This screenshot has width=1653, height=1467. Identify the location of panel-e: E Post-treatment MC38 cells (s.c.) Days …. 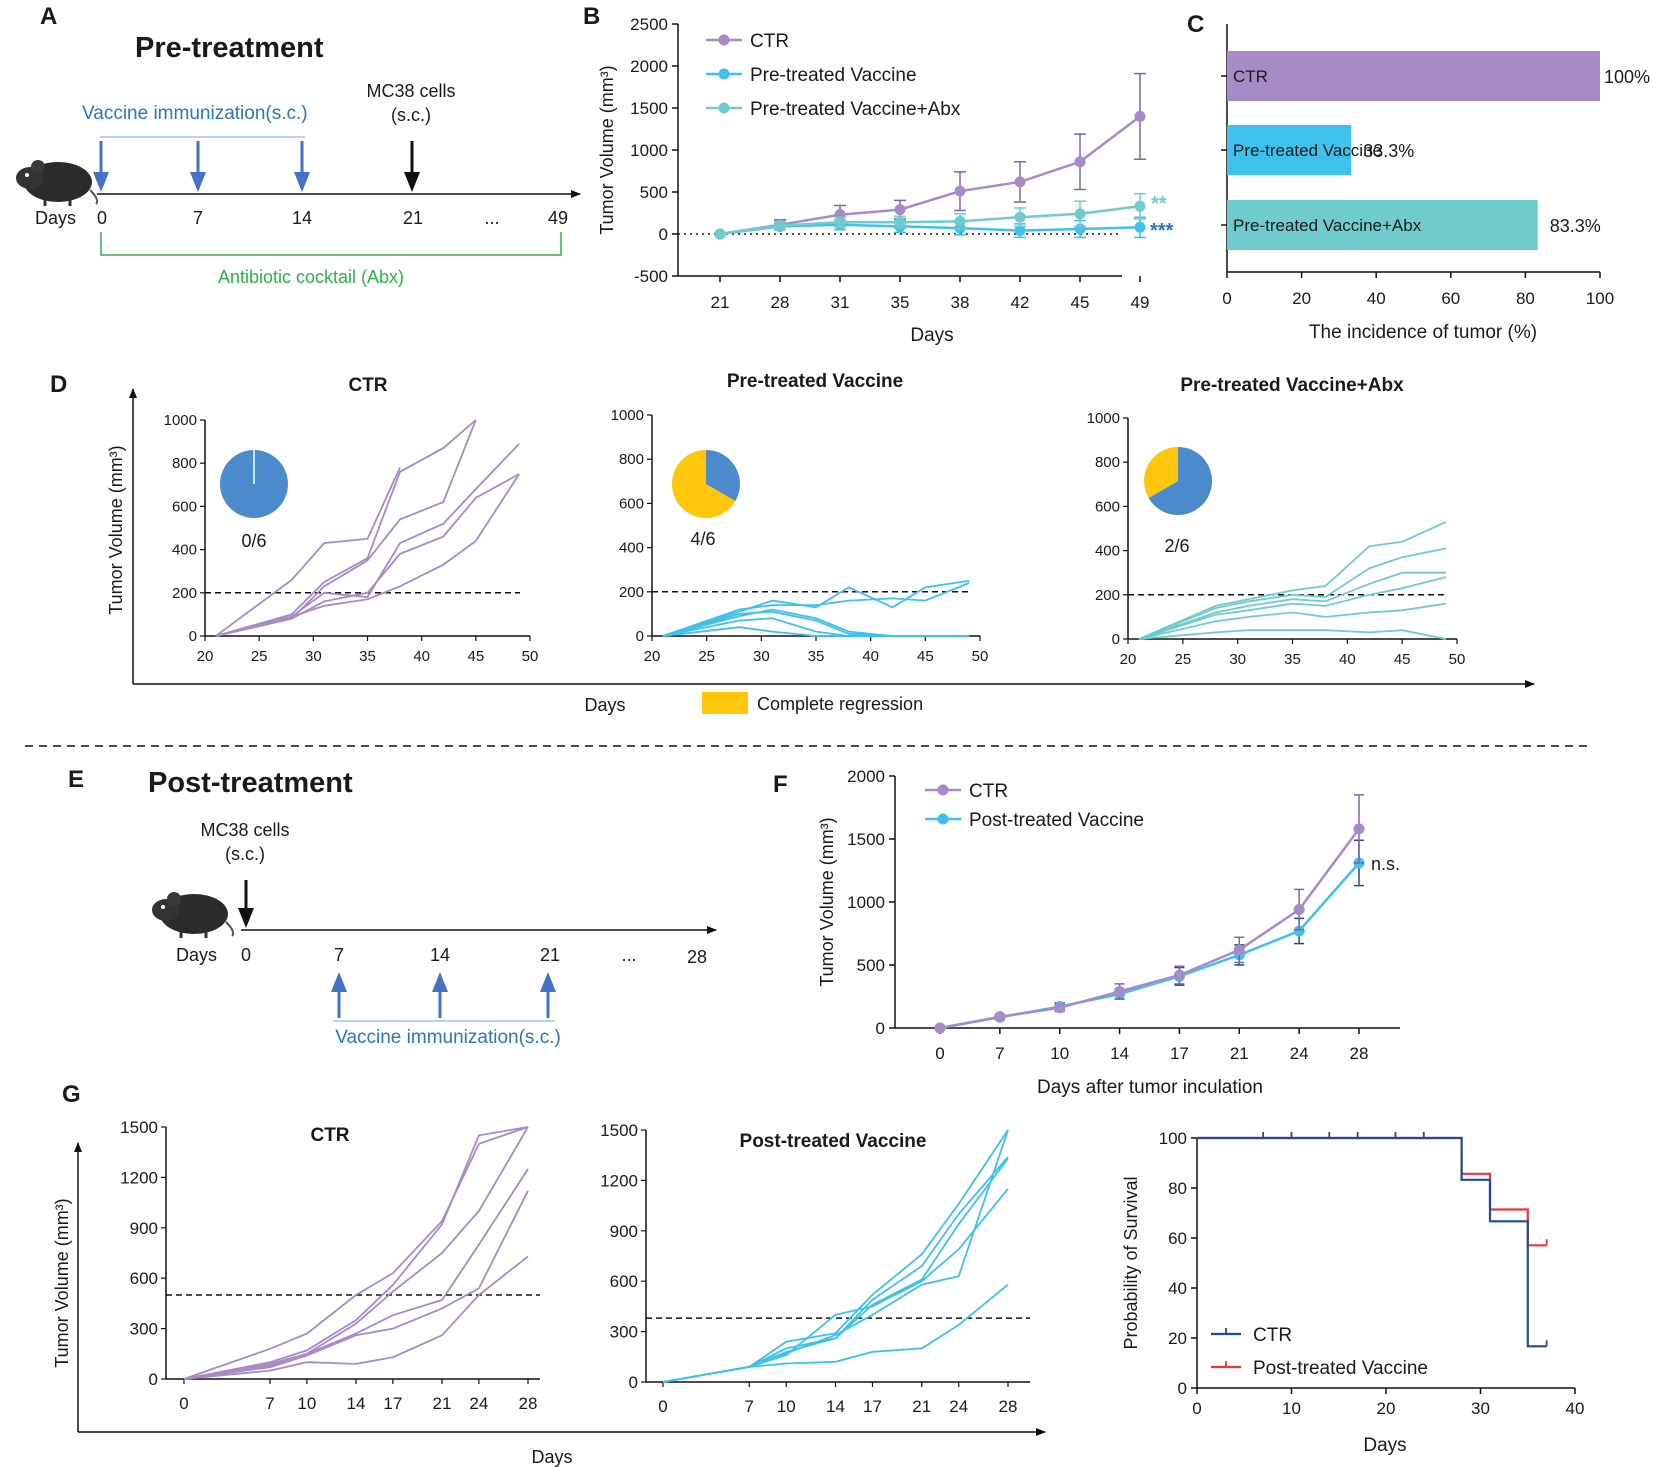
(392, 907).